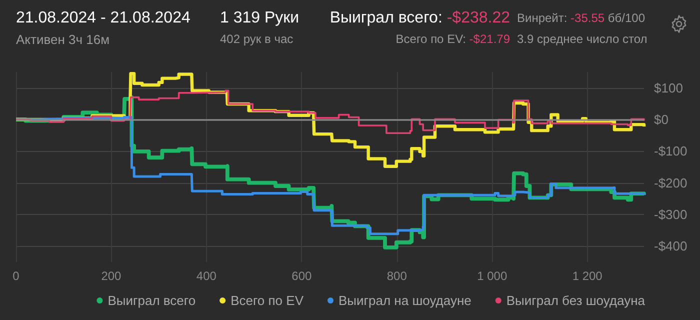  I want to click on chart-subtitle: Активен 3ч 16м, so click(63, 39).